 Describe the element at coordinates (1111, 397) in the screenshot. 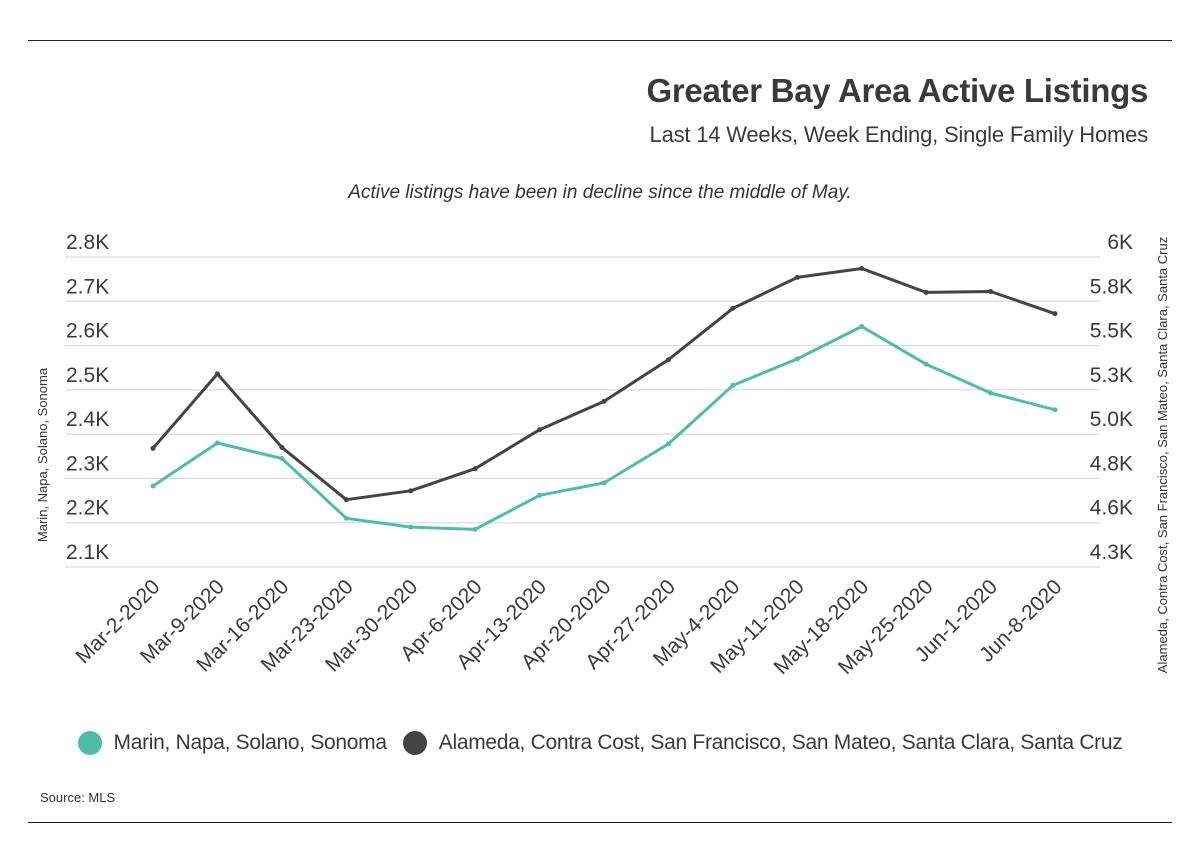

I see `right-axis-ticks: 4.3K 4.6K 4.8K 5.0K 5.3K 5.5K 5.8K 6K` at that location.